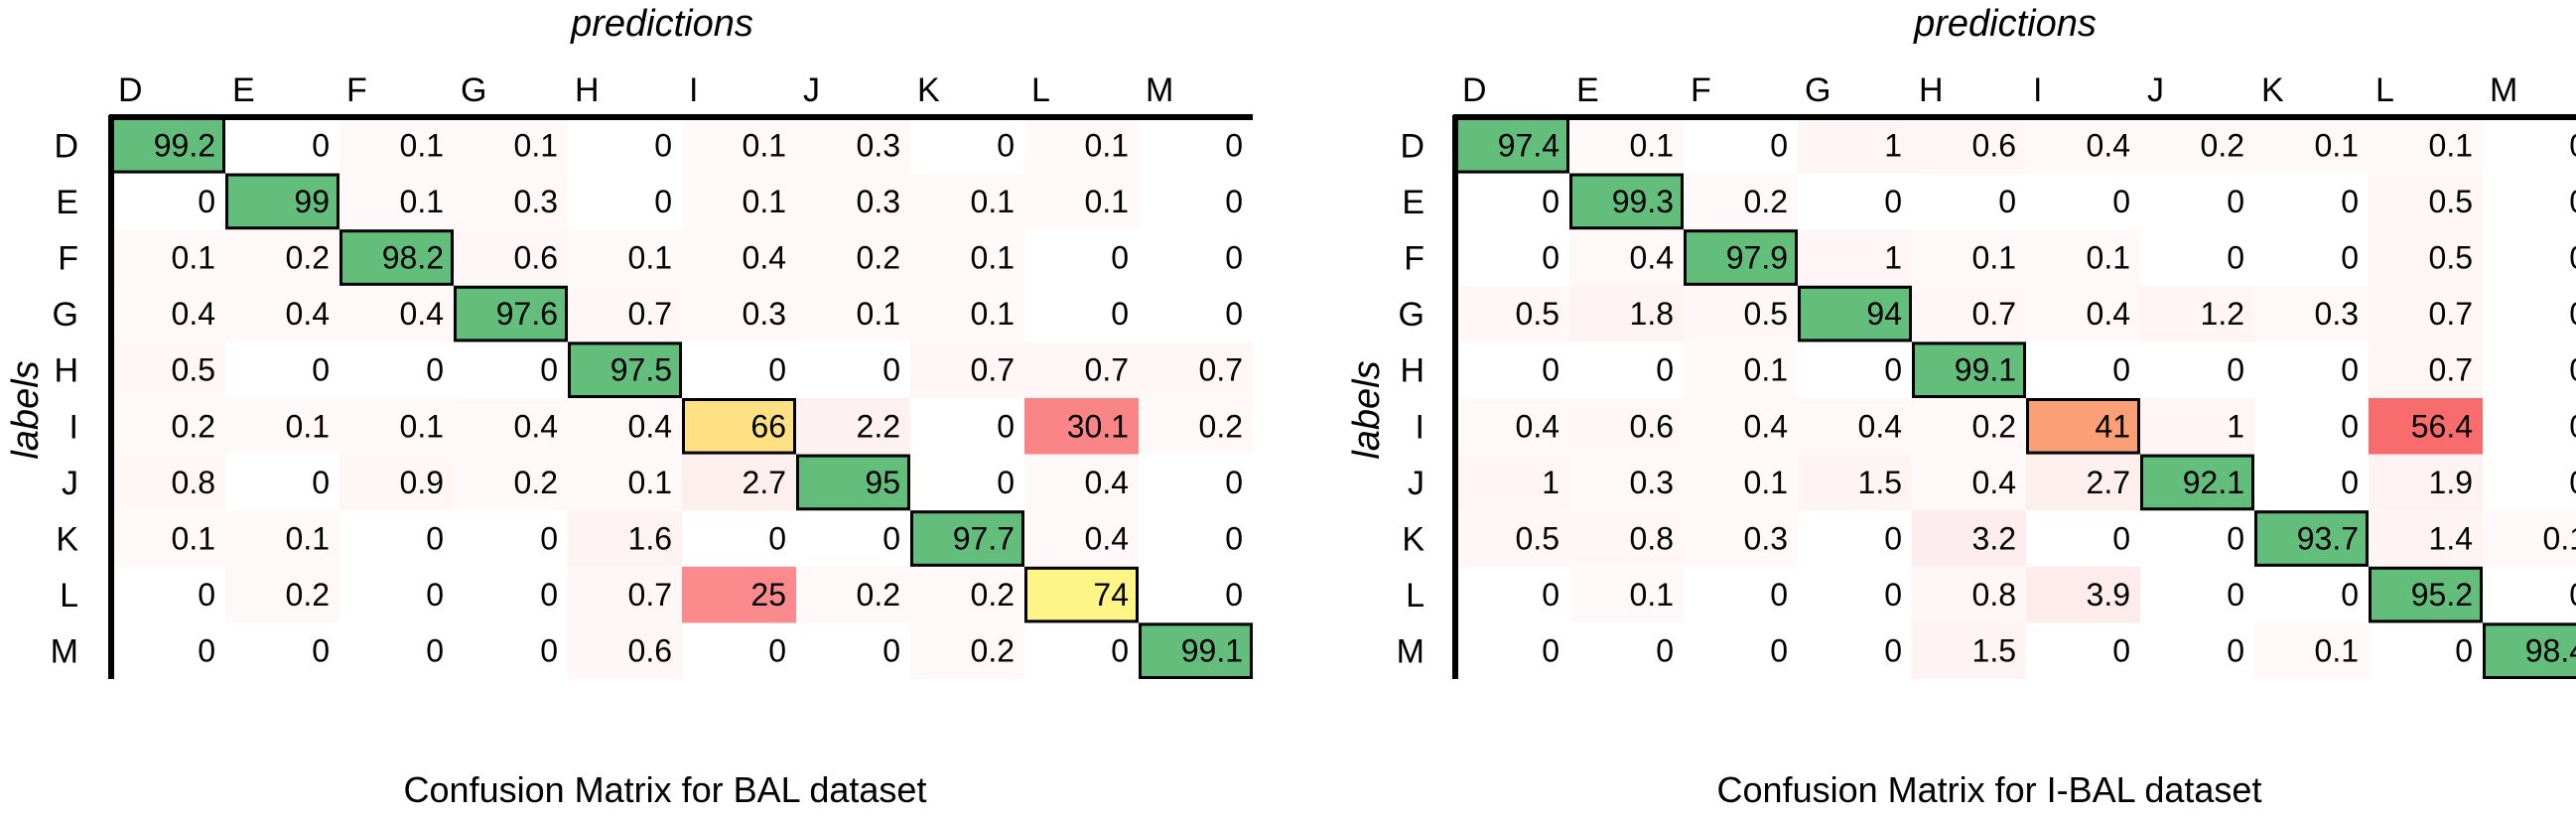  What do you see at coordinates (878, 201) in the screenshot?
I see `matrix-value: 0.3` at bounding box center [878, 201].